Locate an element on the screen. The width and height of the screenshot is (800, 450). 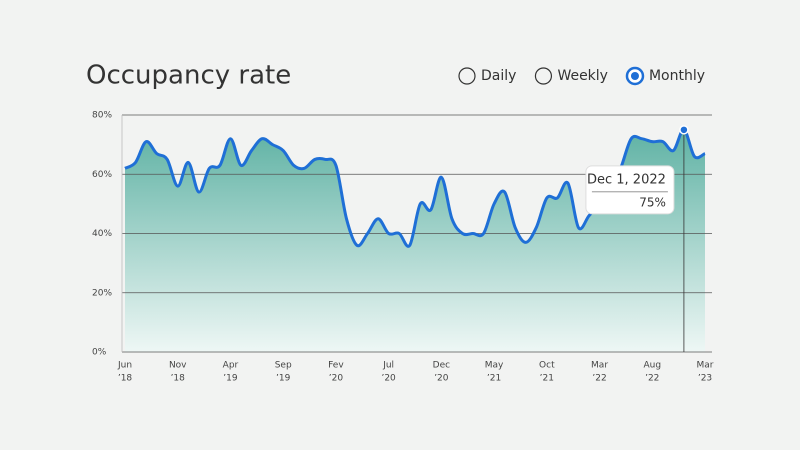
tooltip-value: 75% is located at coordinates (652, 202).